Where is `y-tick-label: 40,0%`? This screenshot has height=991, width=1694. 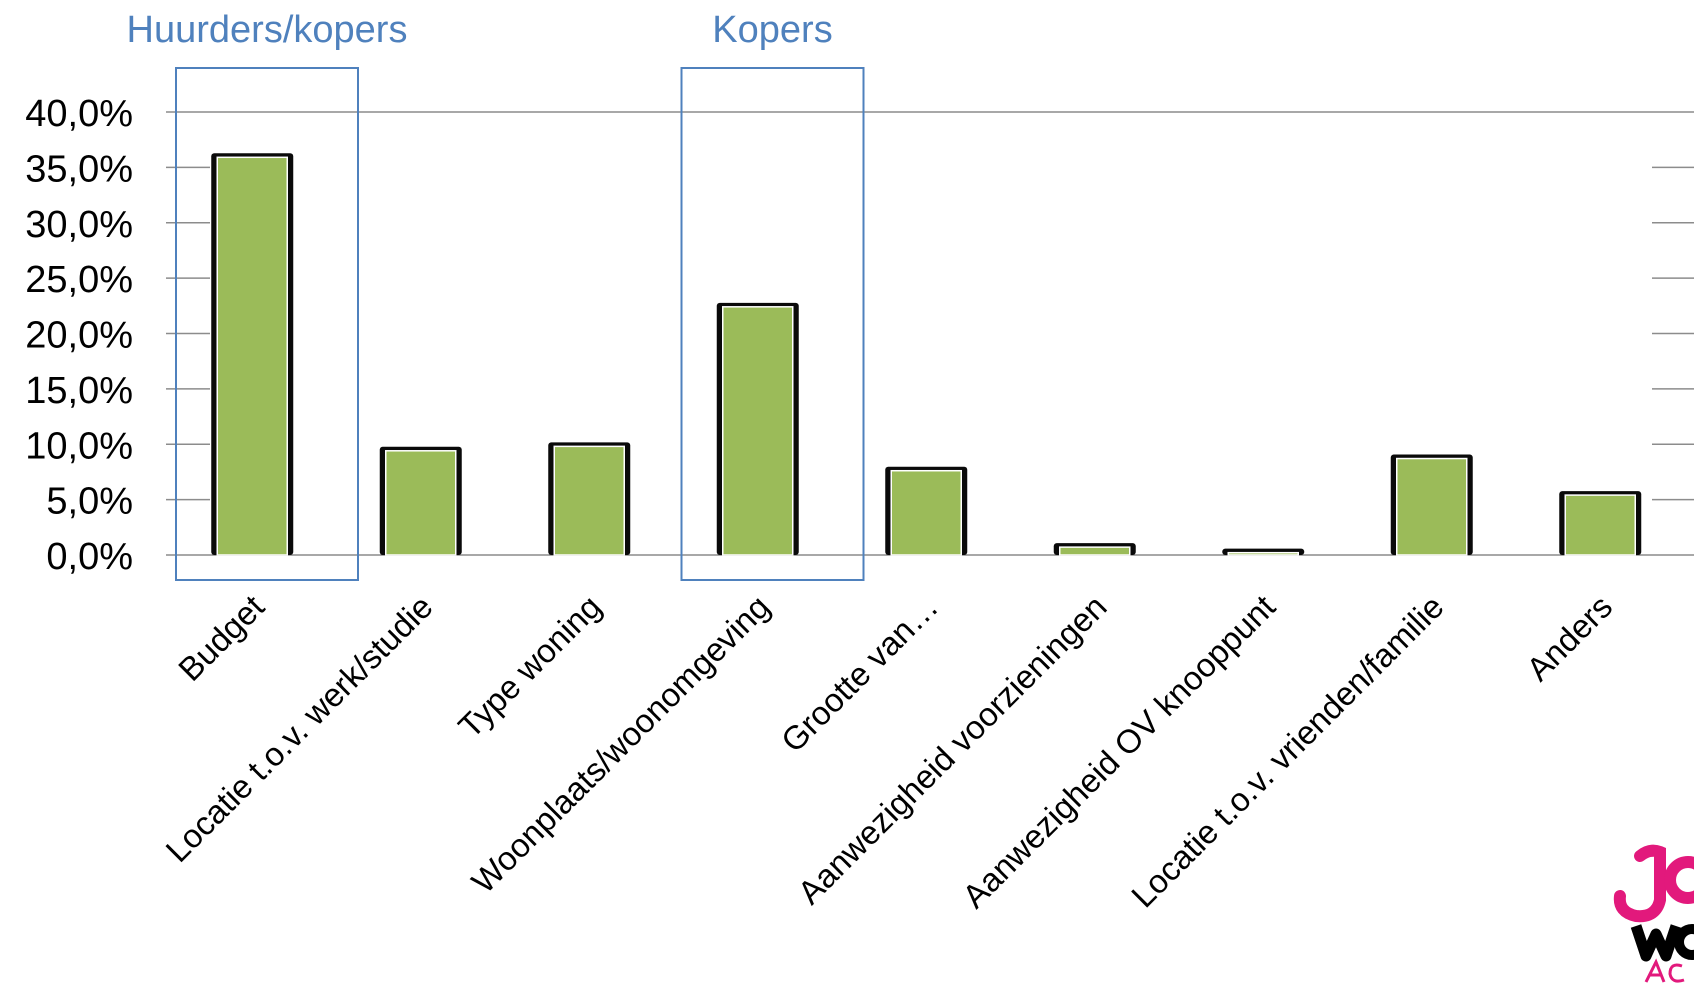 y-tick-label: 40,0% is located at coordinates (79, 114).